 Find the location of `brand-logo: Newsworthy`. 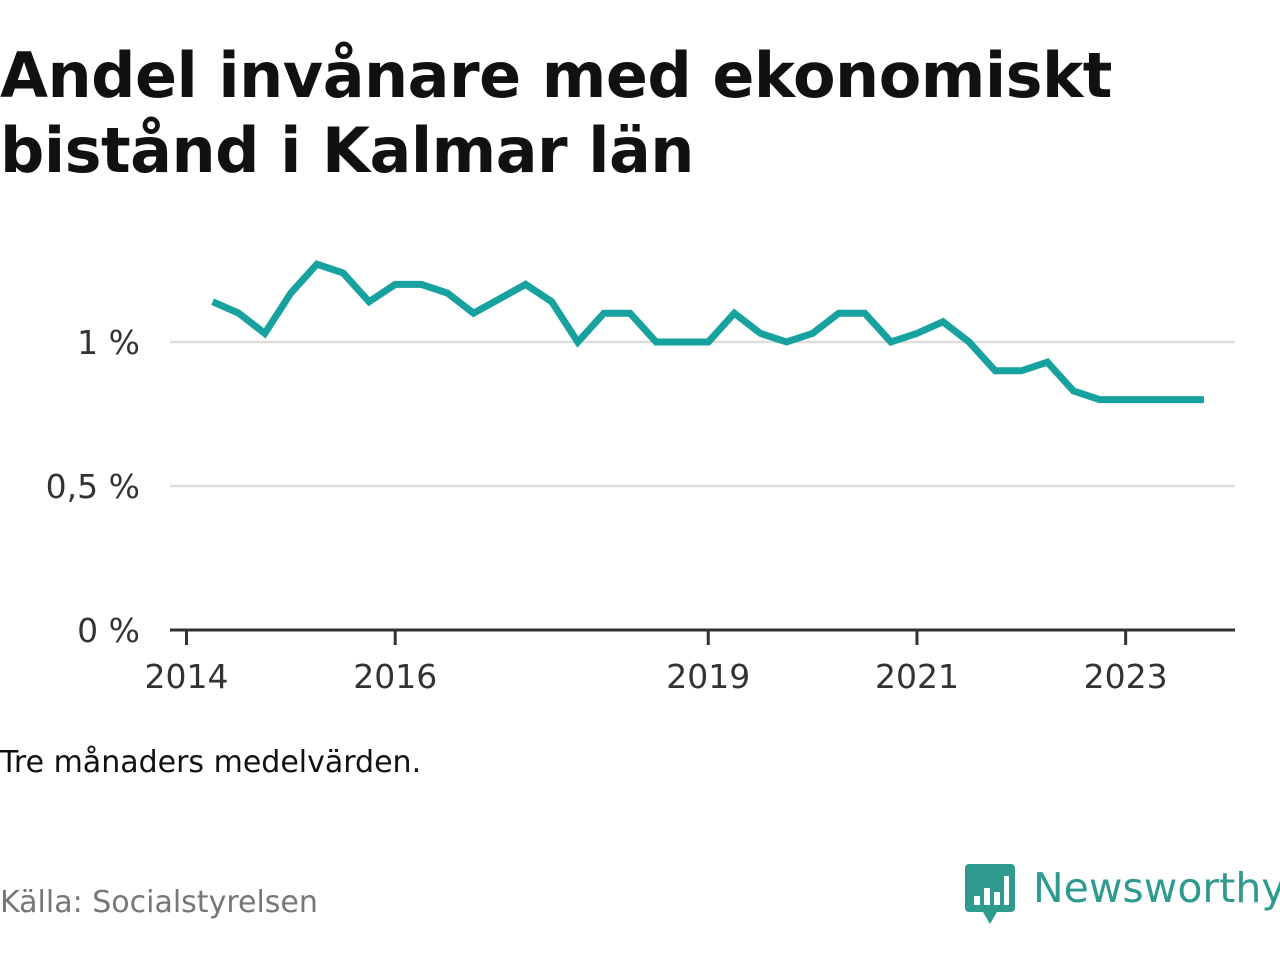

brand-logo: Newsworthy is located at coordinates (1122, 895).